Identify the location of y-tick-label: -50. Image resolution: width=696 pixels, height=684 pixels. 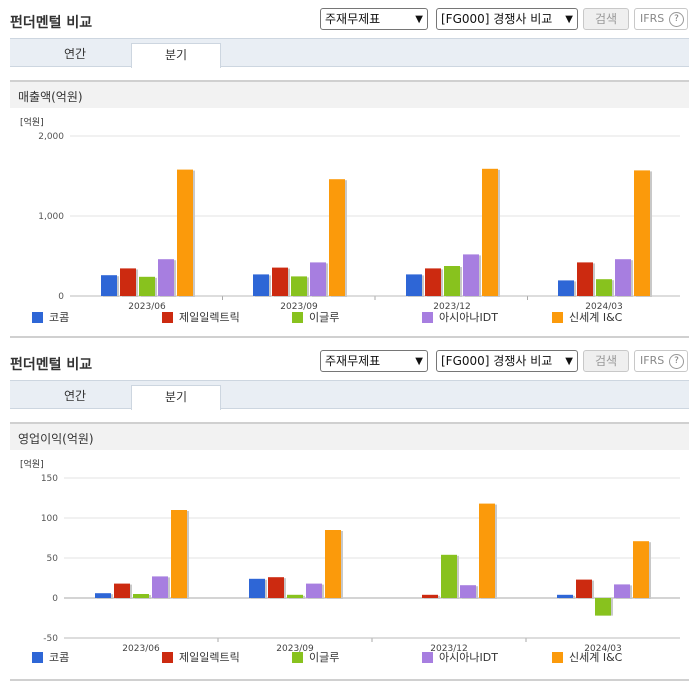
(50, 639).